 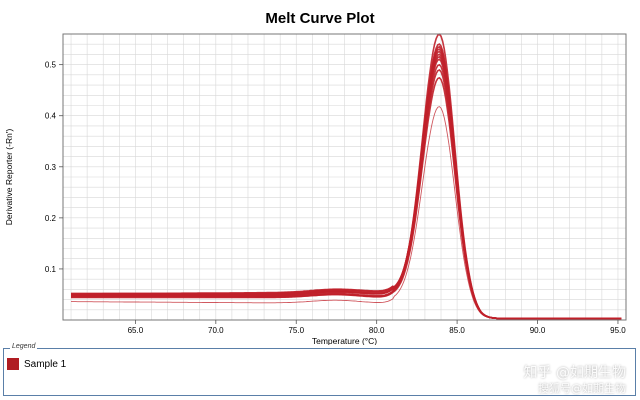 I want to click on x-tick-label: 70.0, so click(x=216, y=330).